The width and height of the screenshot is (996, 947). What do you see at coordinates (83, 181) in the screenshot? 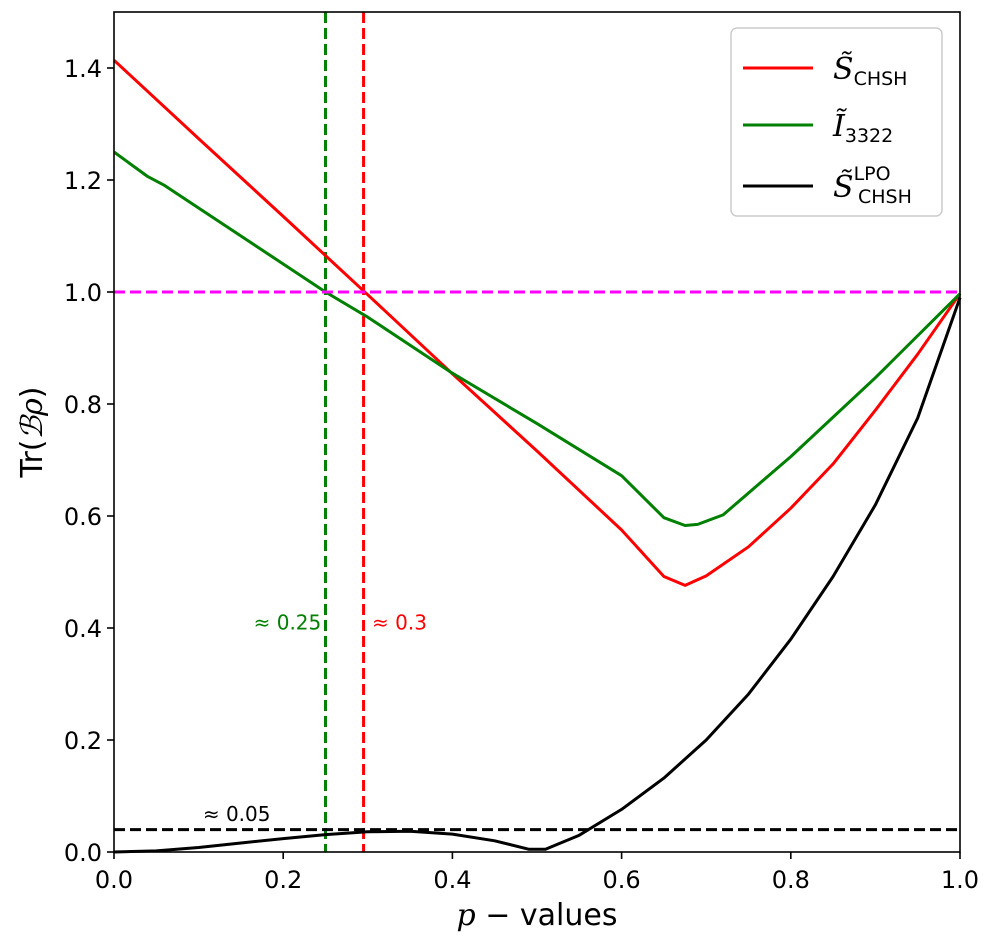
I see `y-tick-label: 1.2` at bounding box center [83, 181].